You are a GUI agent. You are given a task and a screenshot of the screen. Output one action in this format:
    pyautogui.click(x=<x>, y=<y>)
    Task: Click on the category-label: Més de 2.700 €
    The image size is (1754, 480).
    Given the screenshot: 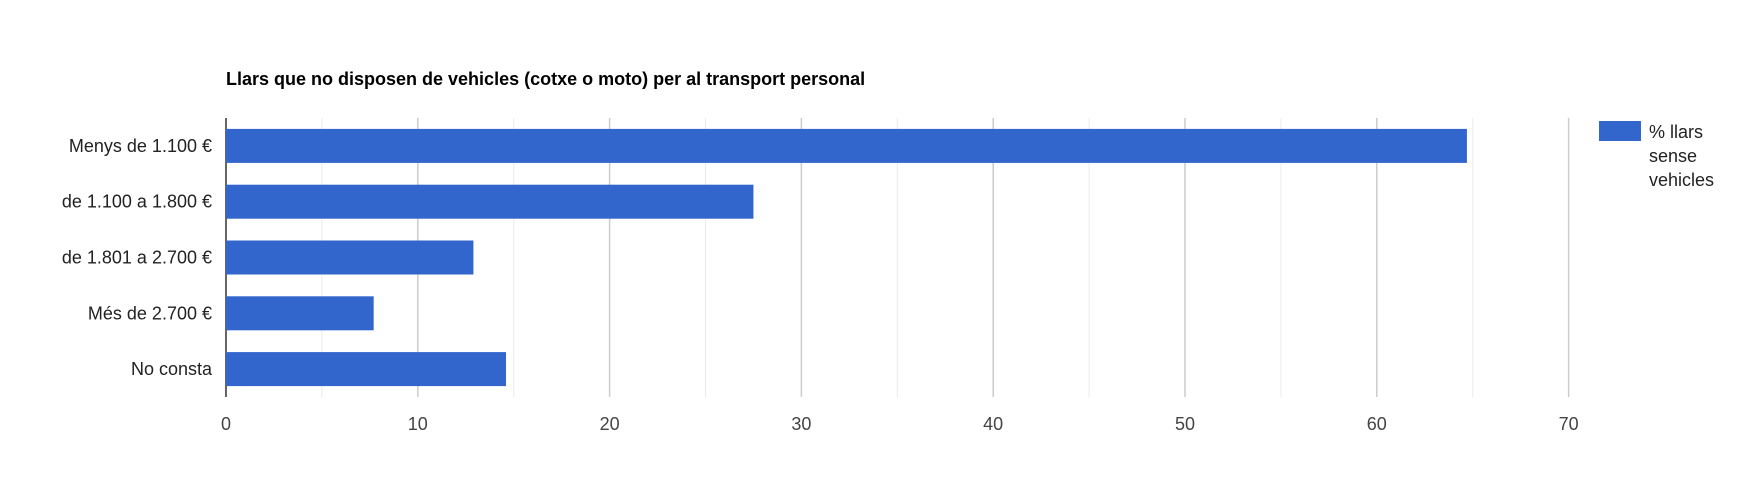 What is the action you would take?
    pyautogui.click(x=150, y=313)
    